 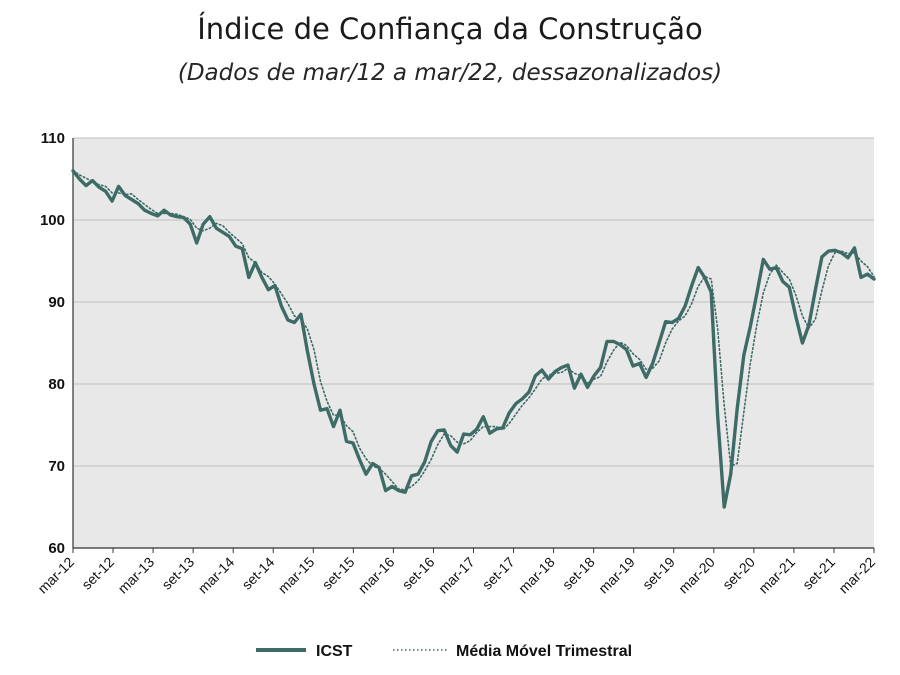 I want to click on x-tick-label: mar-13, so click(x=136, y=575).